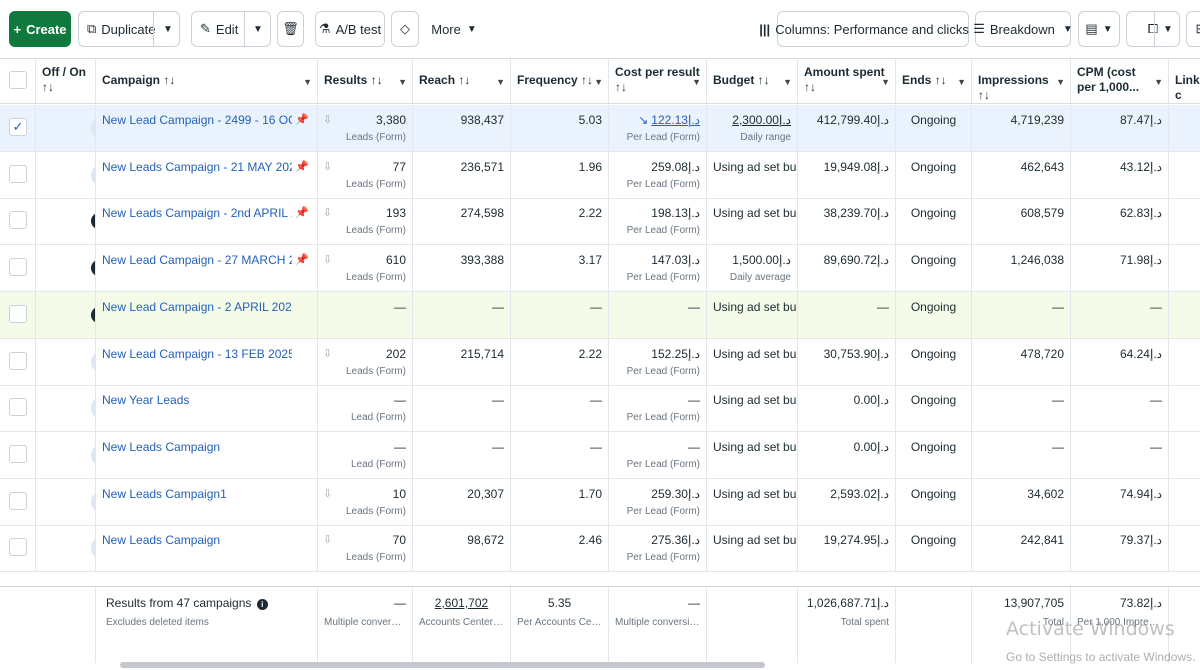 The height and width of the screenshot is (670, 1200). I want to click on download-icon: ⇩, so click(328, 120).